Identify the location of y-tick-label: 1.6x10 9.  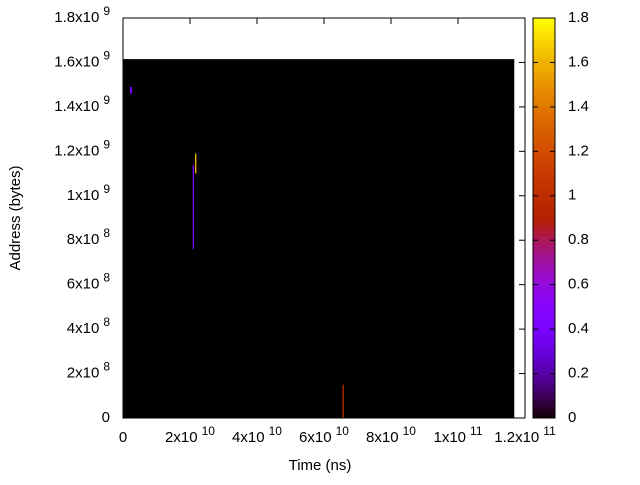
(82, 60).